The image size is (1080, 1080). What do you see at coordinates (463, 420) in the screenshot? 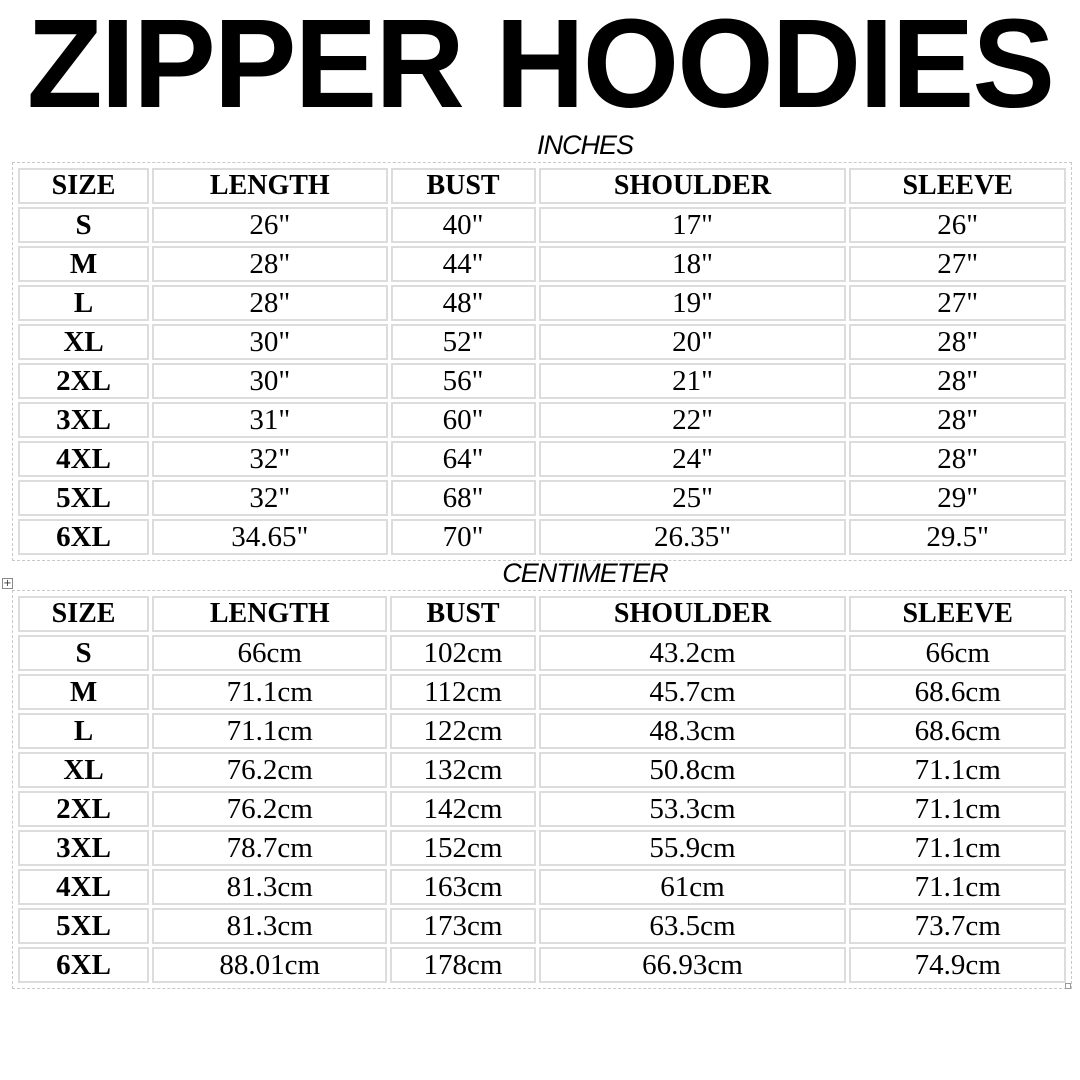
I see `value-cell: 60"` at bounding box center [463, 420].